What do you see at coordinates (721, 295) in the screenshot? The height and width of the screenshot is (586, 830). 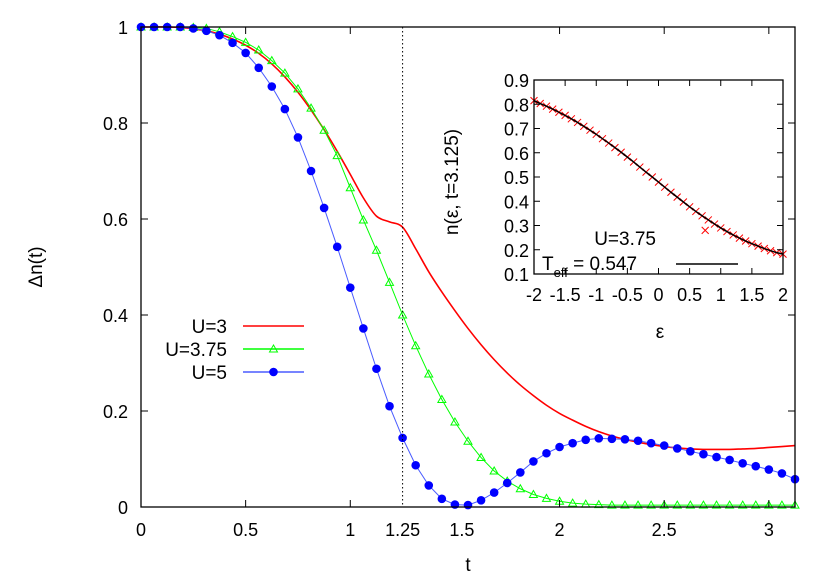 I see `inset-x-tick-label: 1` at bounding box center [721, 295].